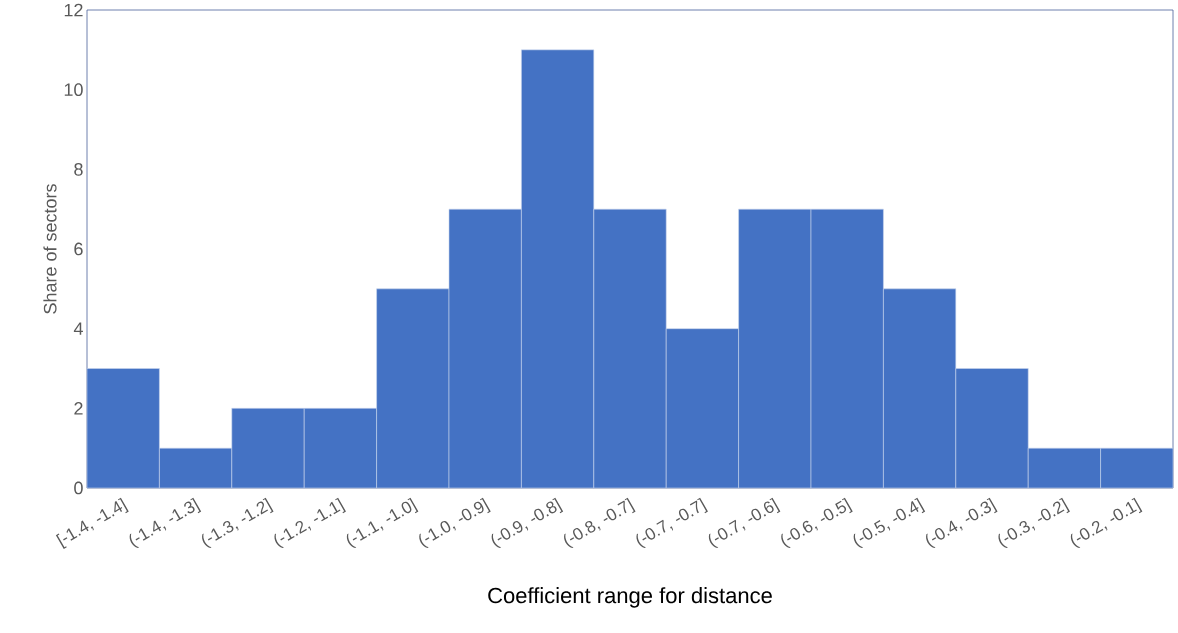  I want to click on x-tick-label: (-0.2, -0.1], so click(1106, 522).